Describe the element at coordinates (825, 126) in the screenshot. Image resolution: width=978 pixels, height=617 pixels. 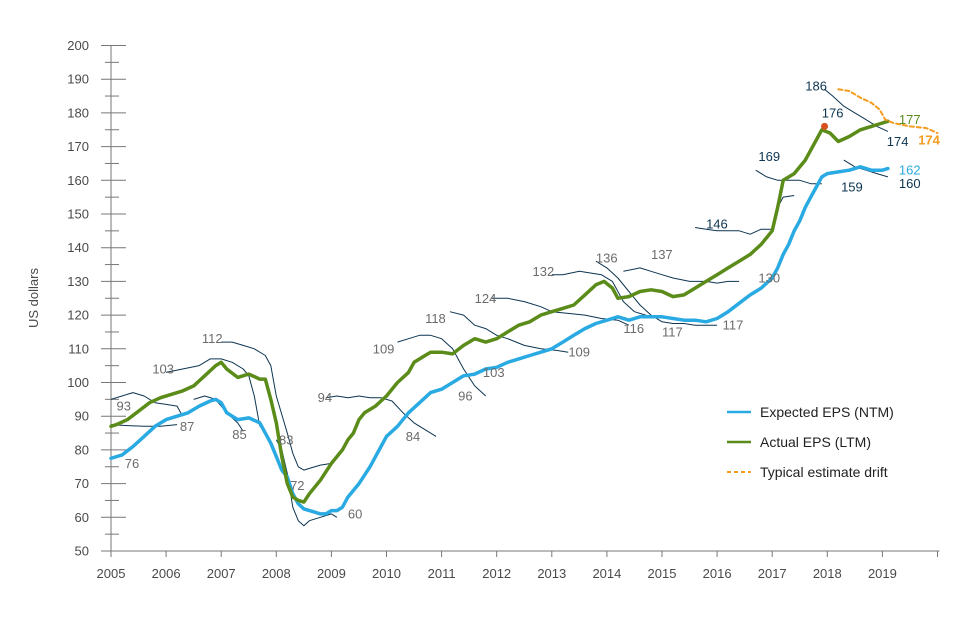
I see `peak-marker` at that location.